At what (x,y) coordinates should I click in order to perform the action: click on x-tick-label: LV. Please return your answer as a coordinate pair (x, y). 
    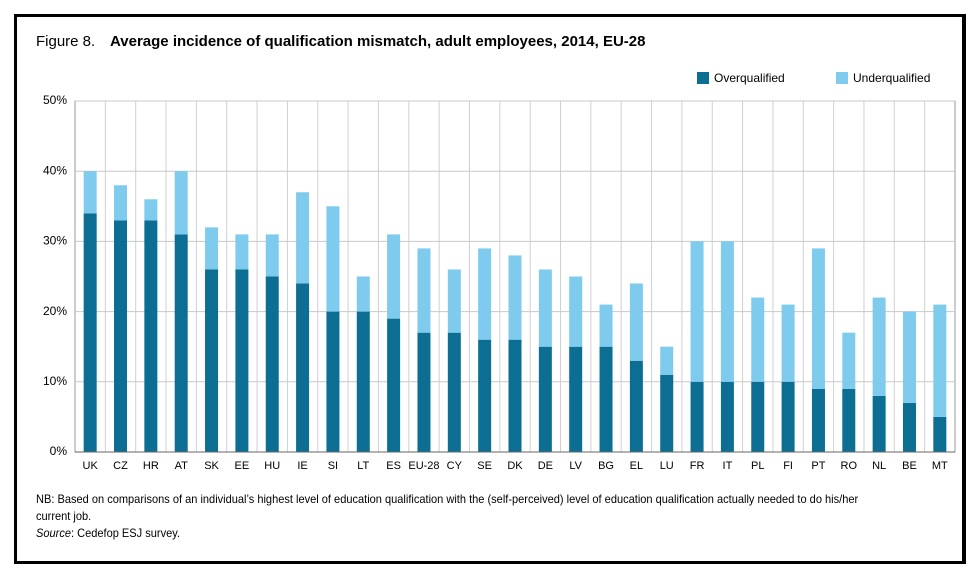
    Looking at the image, I should click on (575, 466).